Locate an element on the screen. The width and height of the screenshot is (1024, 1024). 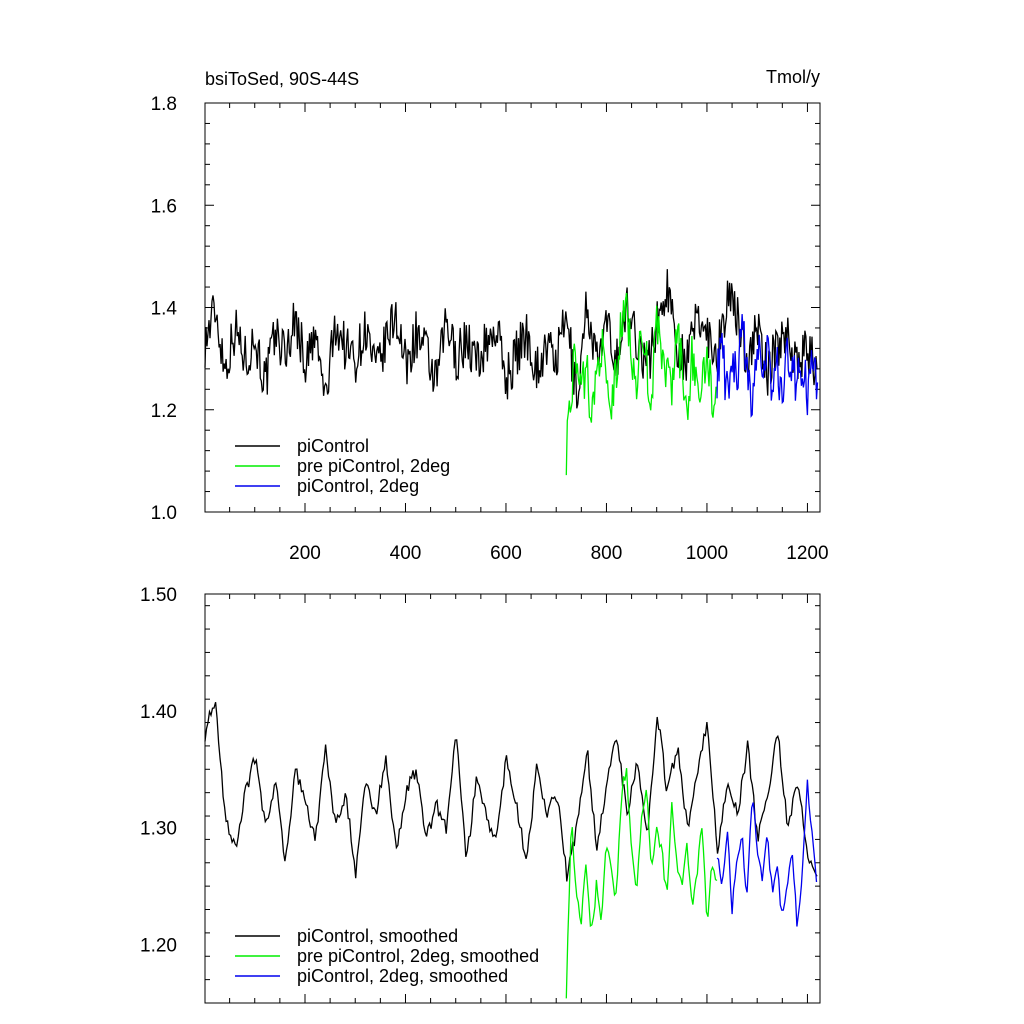
y-tick-label: 1.20 is located at coordinates (158, 946).